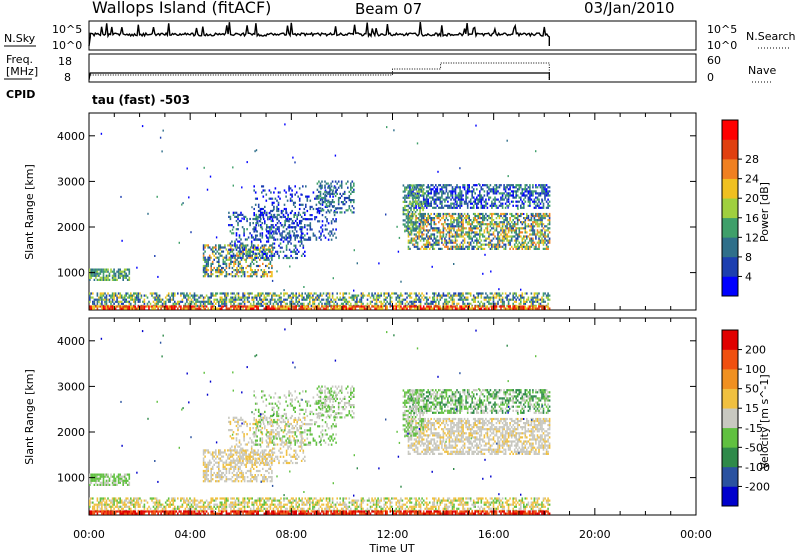 Image resolution: width=800 pixels, height=554 pixels. What do you see at coordinates (71, 181) in the screenshot?
I see `ytick-label: 3000` at bounding box center [71, 181].